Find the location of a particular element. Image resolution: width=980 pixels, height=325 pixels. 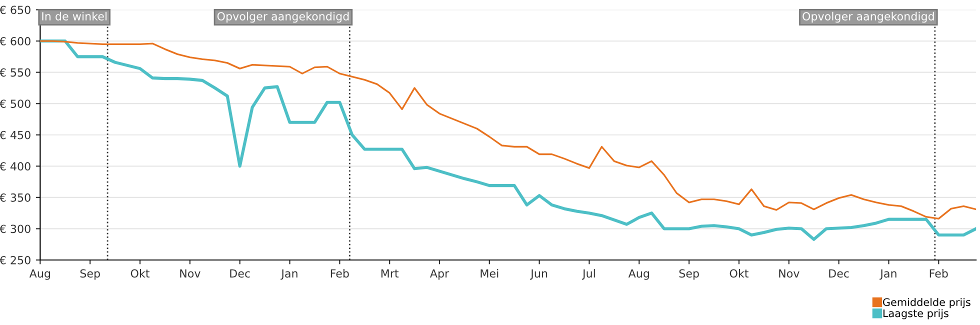

x-tick-label: Jul is located at coordinates (588, 274).